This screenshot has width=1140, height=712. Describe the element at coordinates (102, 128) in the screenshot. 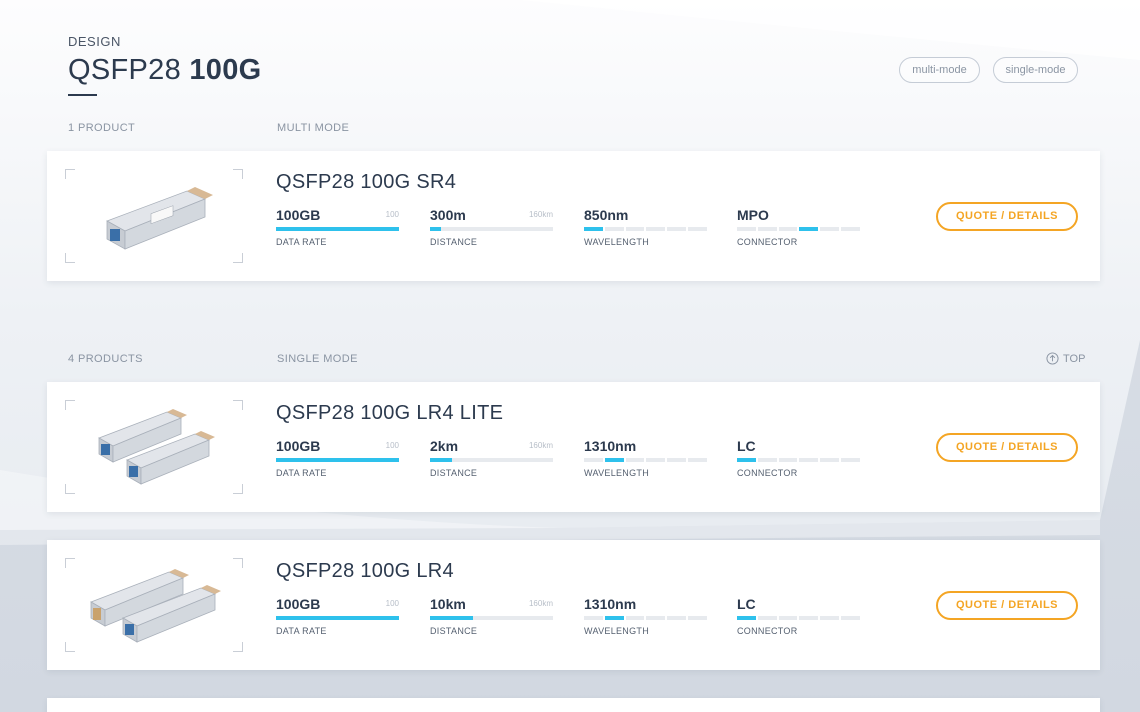

I see `multi-mode-count: 1 PRODUCT` at that location.